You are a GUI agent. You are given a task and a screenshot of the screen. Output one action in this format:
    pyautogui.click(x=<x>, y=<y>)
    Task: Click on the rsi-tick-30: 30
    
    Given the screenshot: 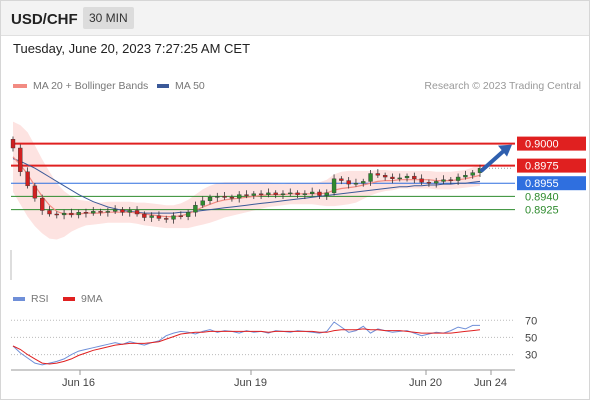 What is the action you would take?
    pyautogui.click(x=531, y=356)
    